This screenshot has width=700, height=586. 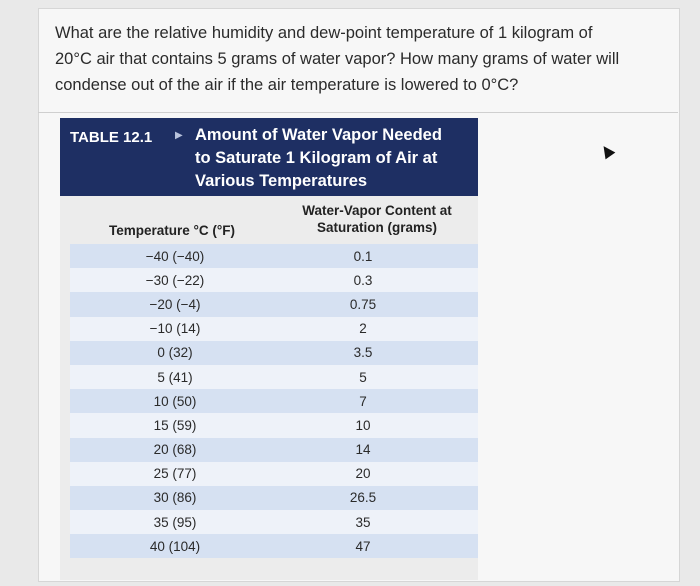 What do you see at coordinates (318, 135) in the screenshot?
I see `table-title-line-1: Amount of Water Vapor Needed` at bounding box center [318, 135].